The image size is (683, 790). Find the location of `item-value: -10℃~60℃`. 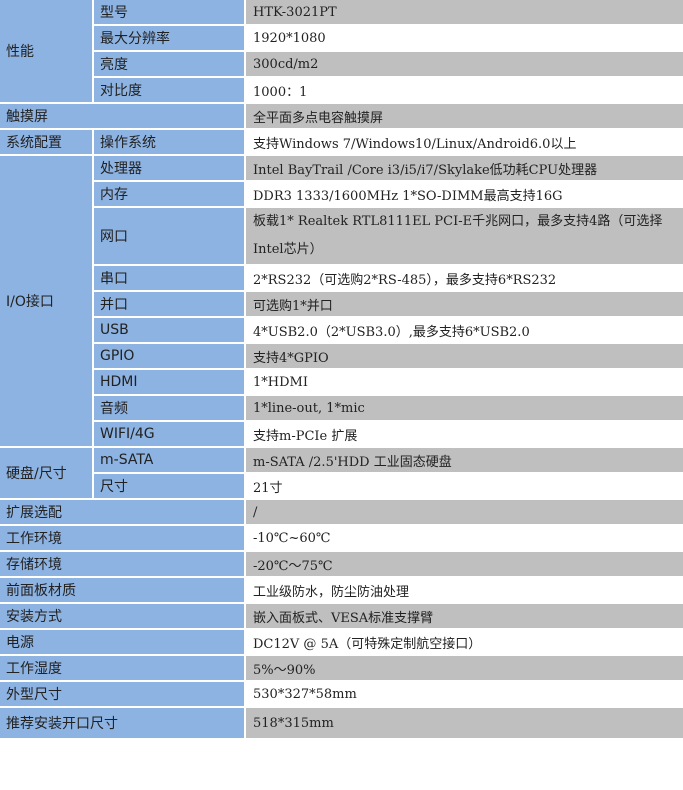

item-value: -10℃~60℃ is located at coordinates (463, 538).